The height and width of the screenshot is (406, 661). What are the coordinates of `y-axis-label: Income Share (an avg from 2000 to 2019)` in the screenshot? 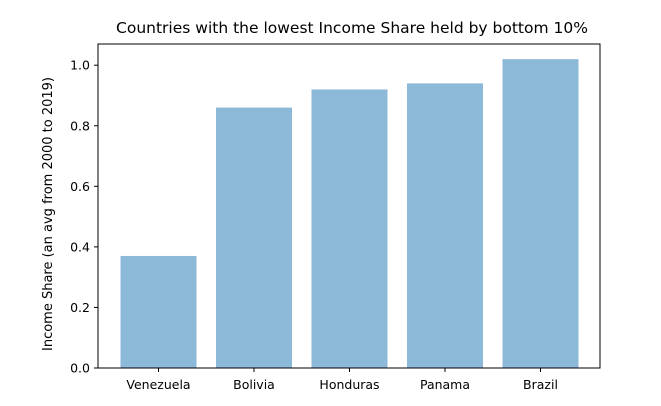 It's located at (48, 214).